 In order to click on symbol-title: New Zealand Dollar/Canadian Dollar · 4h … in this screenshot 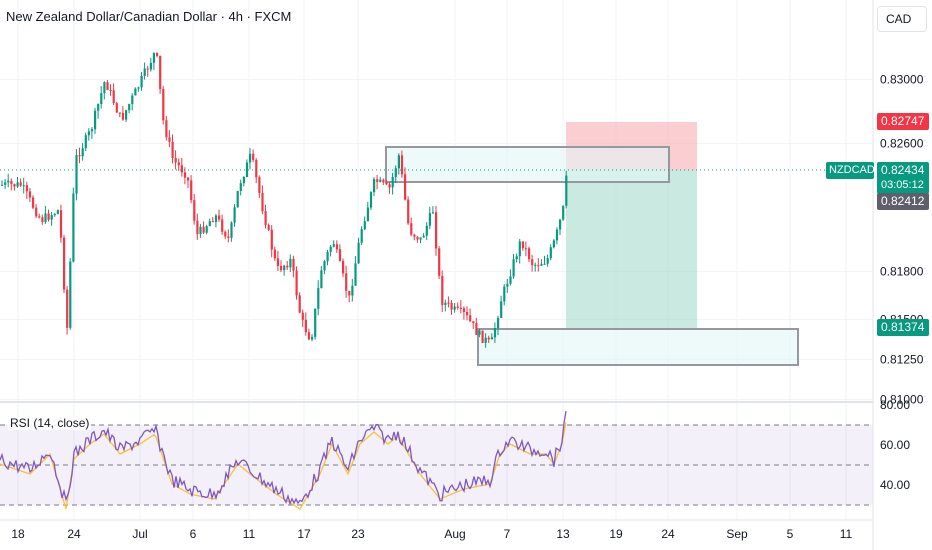, I will do `click(149, 16)`.